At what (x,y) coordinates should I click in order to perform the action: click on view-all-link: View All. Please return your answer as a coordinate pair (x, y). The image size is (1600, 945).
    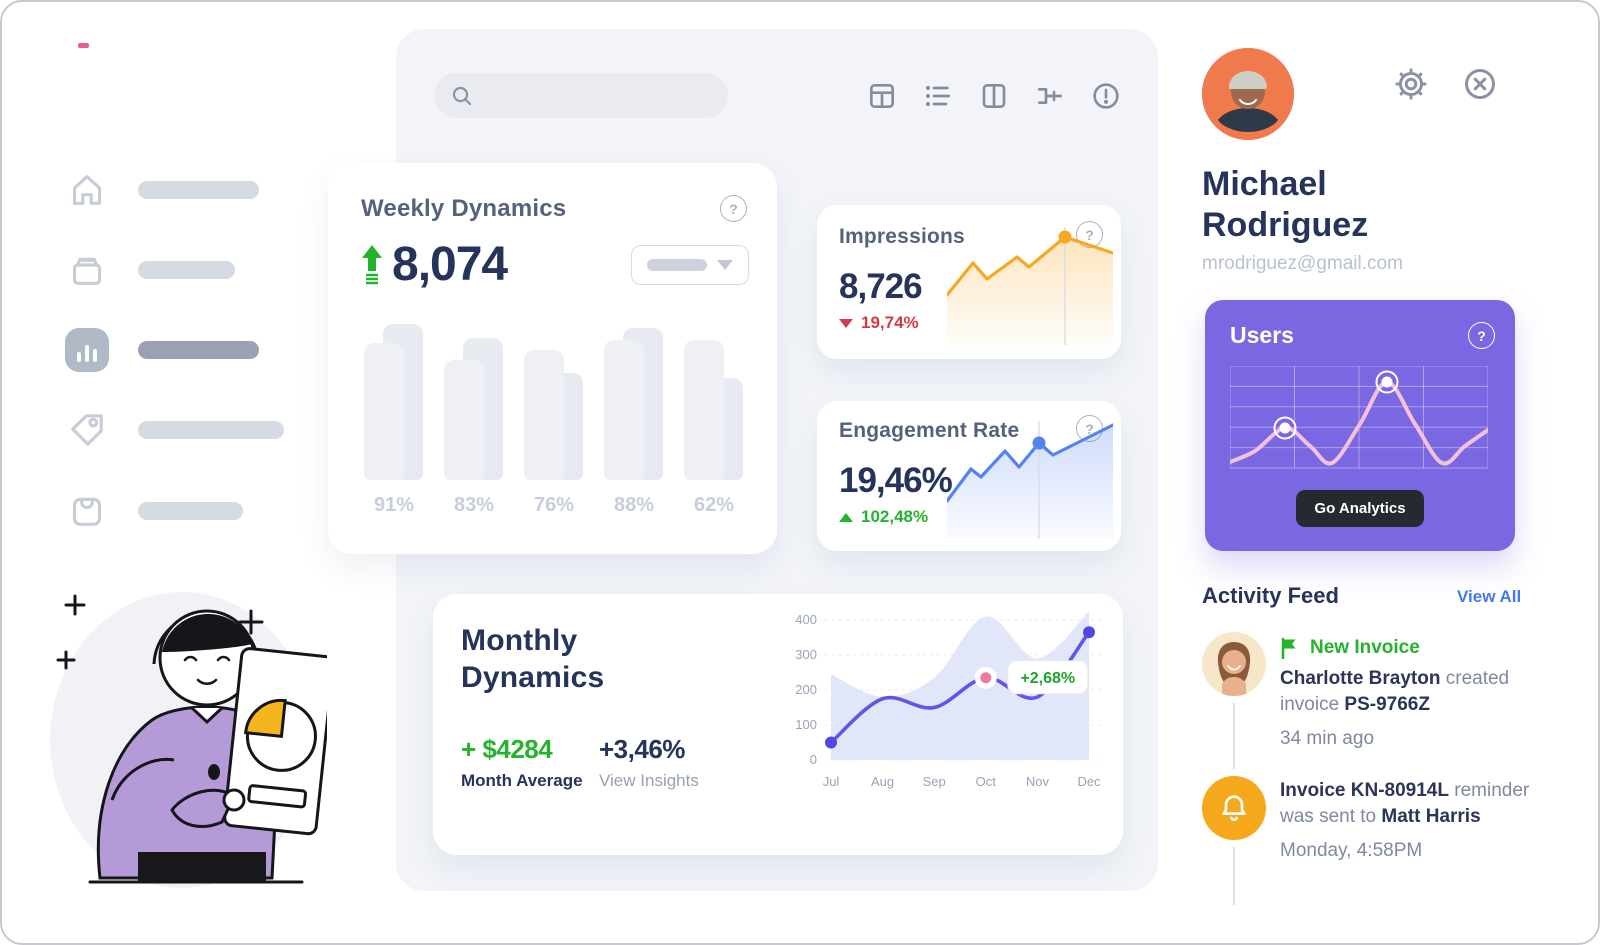
    Looking at the image, I should click on (1489, 596).